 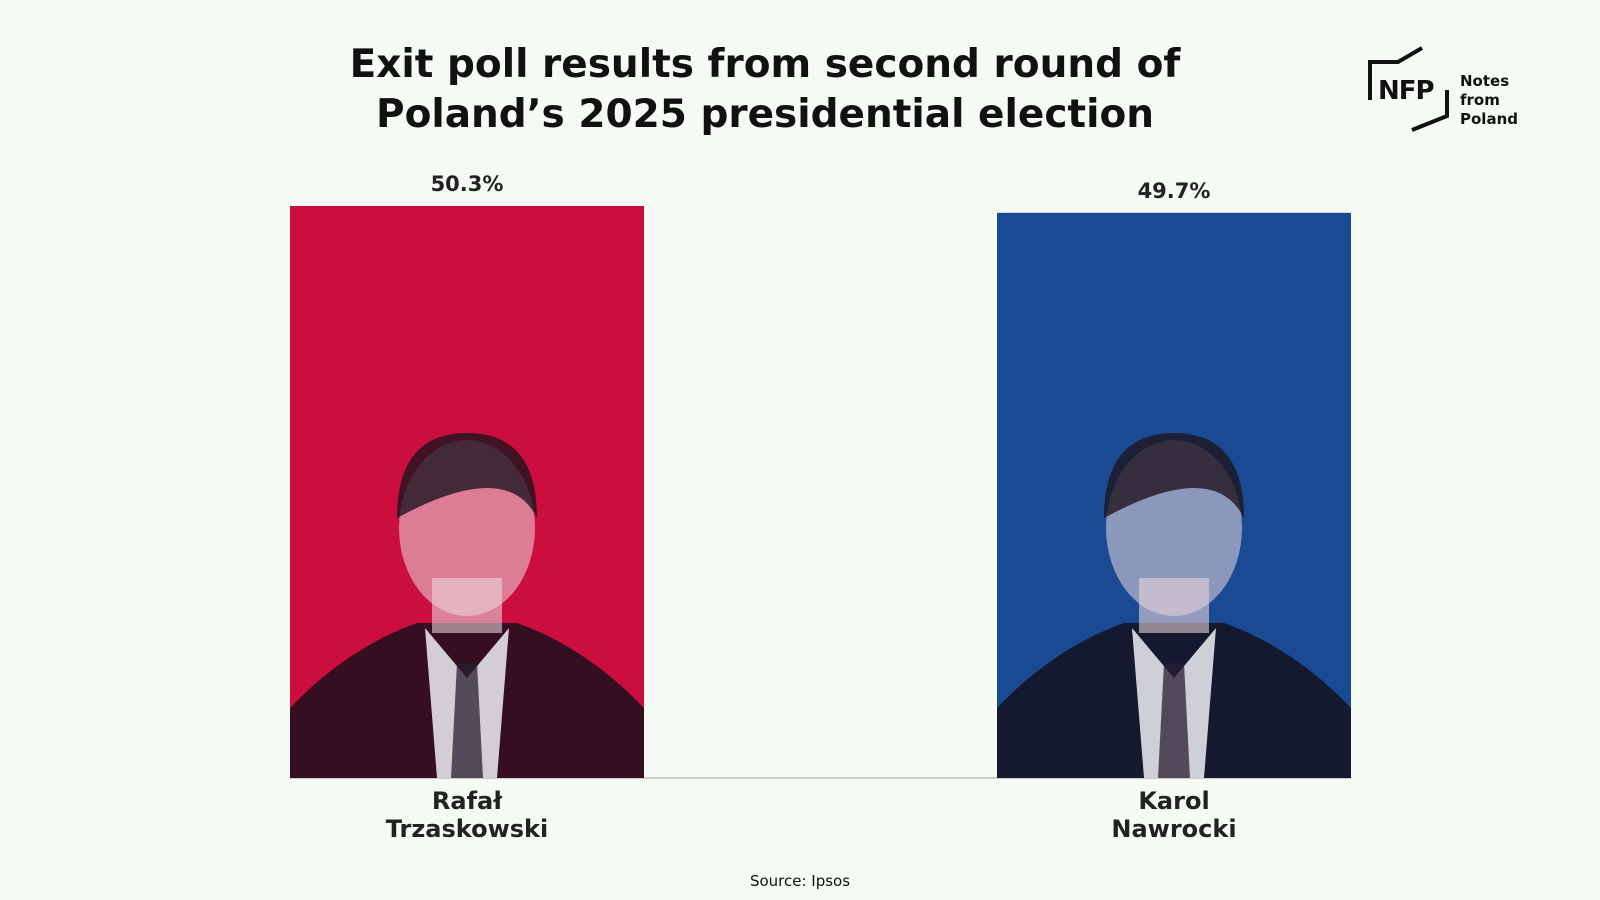 What do you see at coordinates (1489, 100) in the screenshot?
I see `logo-name: Notes from Poland` at bounding box center [1489, 100].